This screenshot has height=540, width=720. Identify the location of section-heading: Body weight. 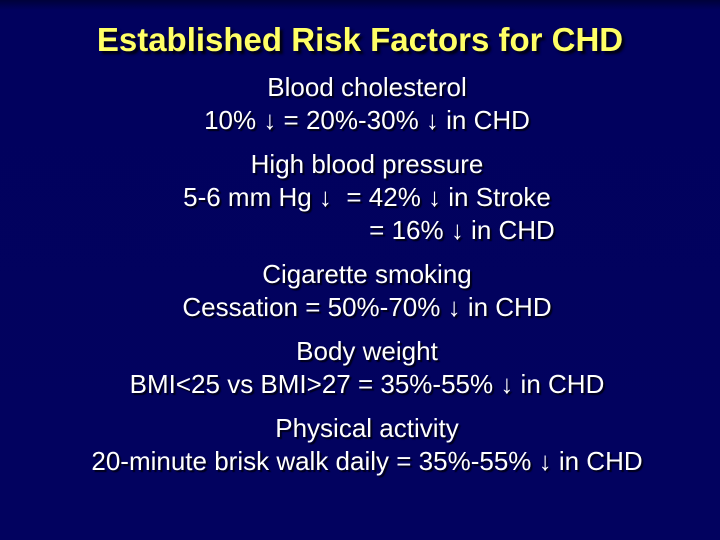
(367, 351).